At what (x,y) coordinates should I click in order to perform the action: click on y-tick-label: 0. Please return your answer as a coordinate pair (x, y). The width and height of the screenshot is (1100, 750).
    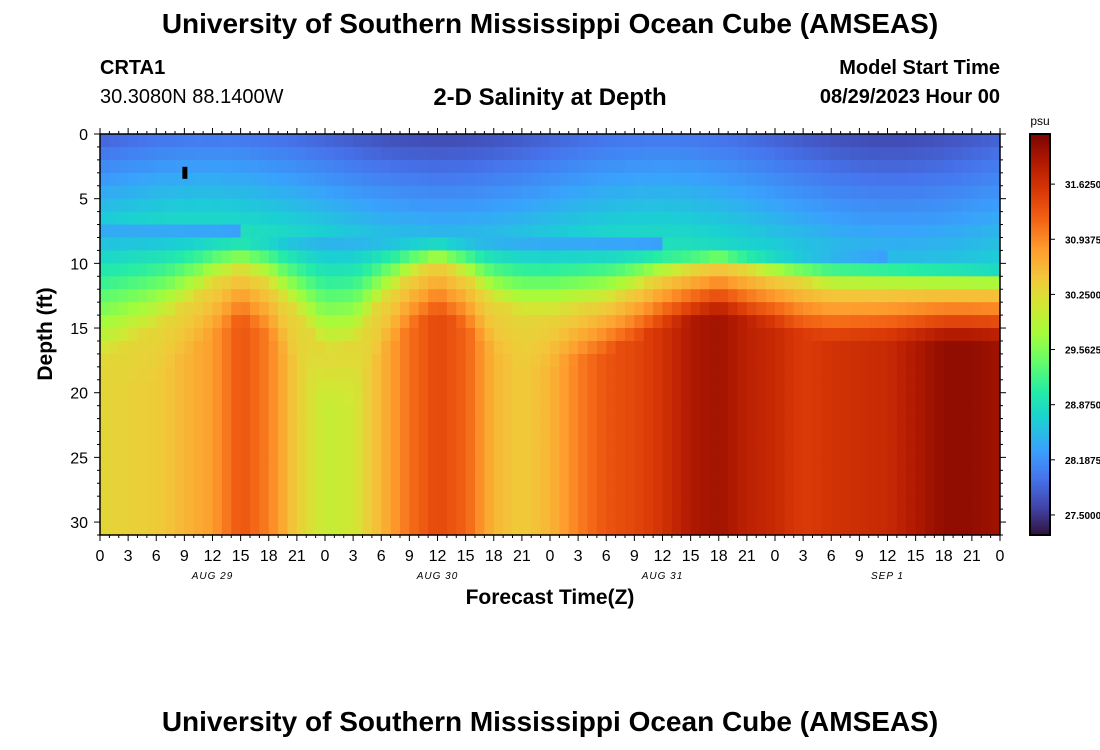
    Looking at the image, I should click on (83, 135).